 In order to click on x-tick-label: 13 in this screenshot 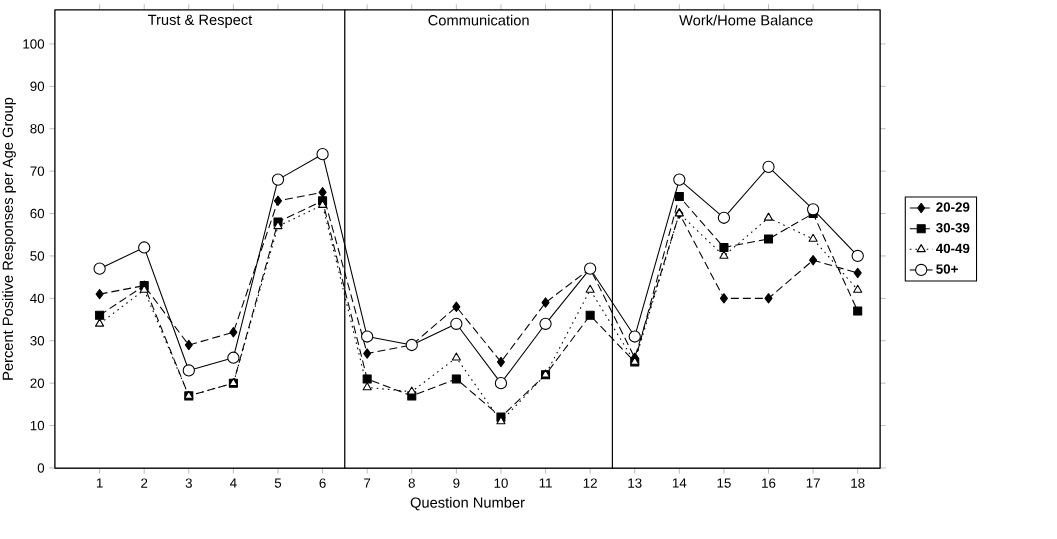, I will do `click(635, 483)`.